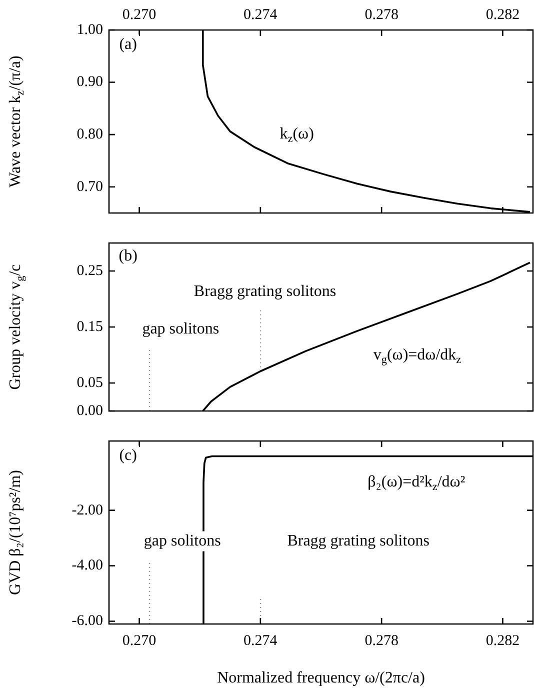 The height and width of the screenshot is (694, 534). What do you see at coordinates (381, 640) in the screenshot?
I see `x-tick-label: 0.278` at bounding box center [381, 640].